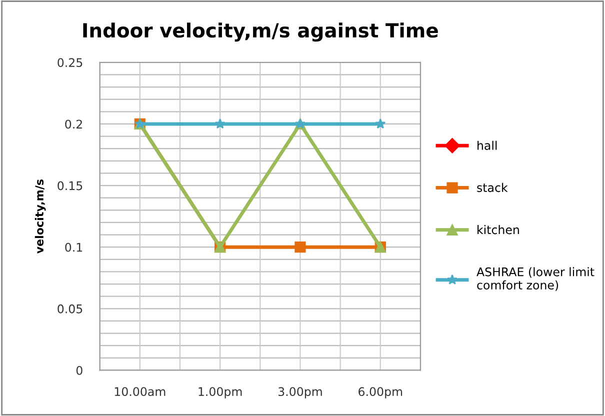 The image size is (605, 416). Describe the element at coordinates (498, 229) in the screenshot. I see `legend-label: kitchen` at that location.